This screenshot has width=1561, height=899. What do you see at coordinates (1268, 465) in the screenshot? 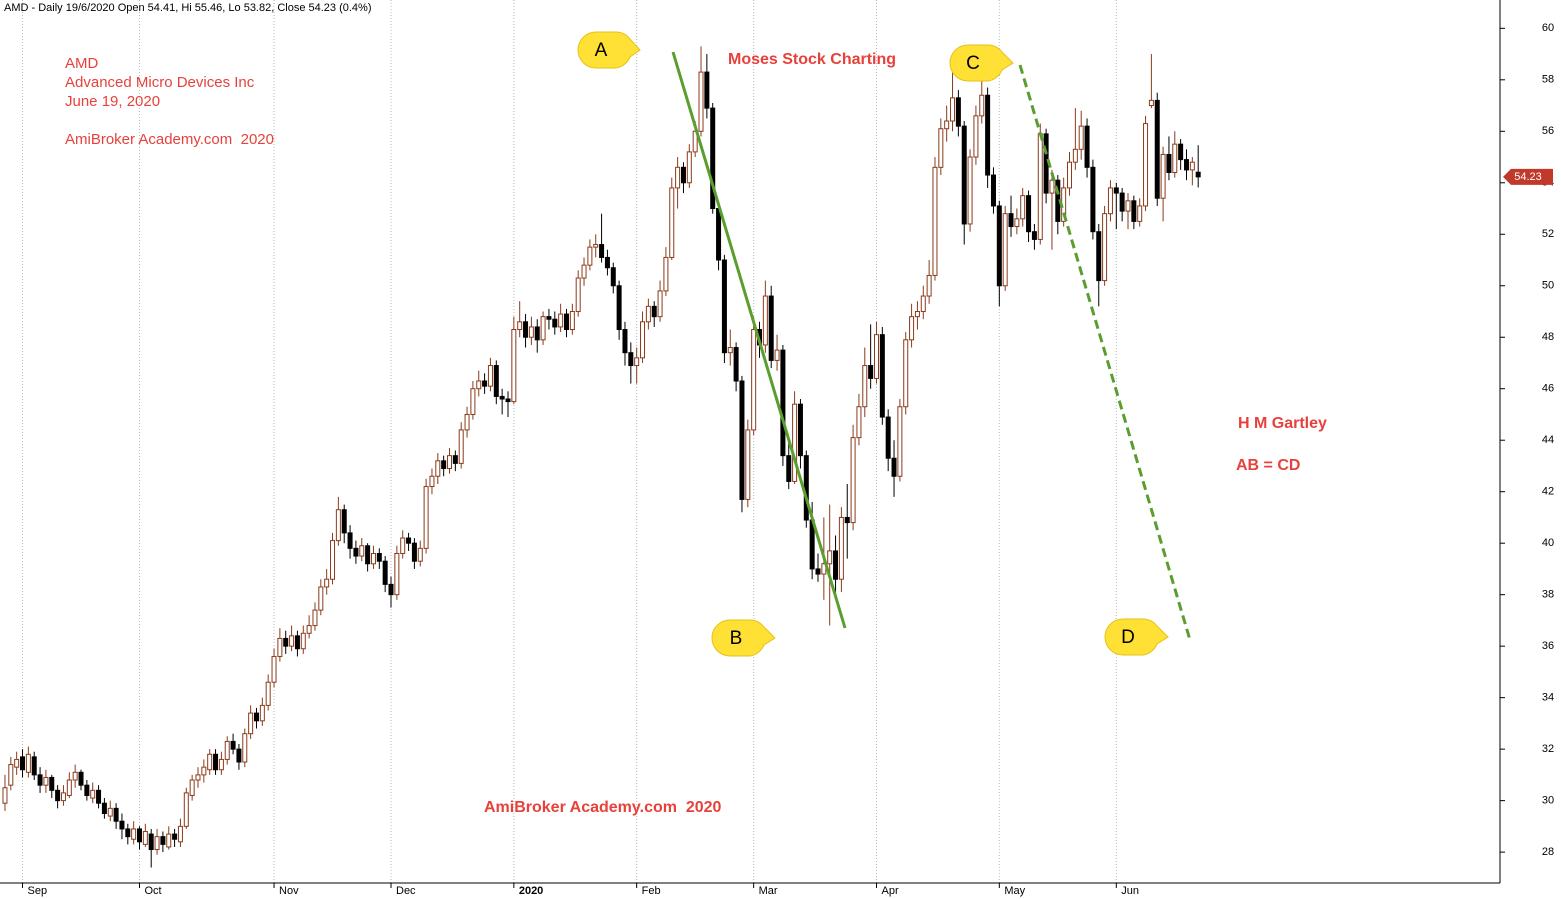
I see `annotation: AB = CD` at bounding box center [1268, 465].